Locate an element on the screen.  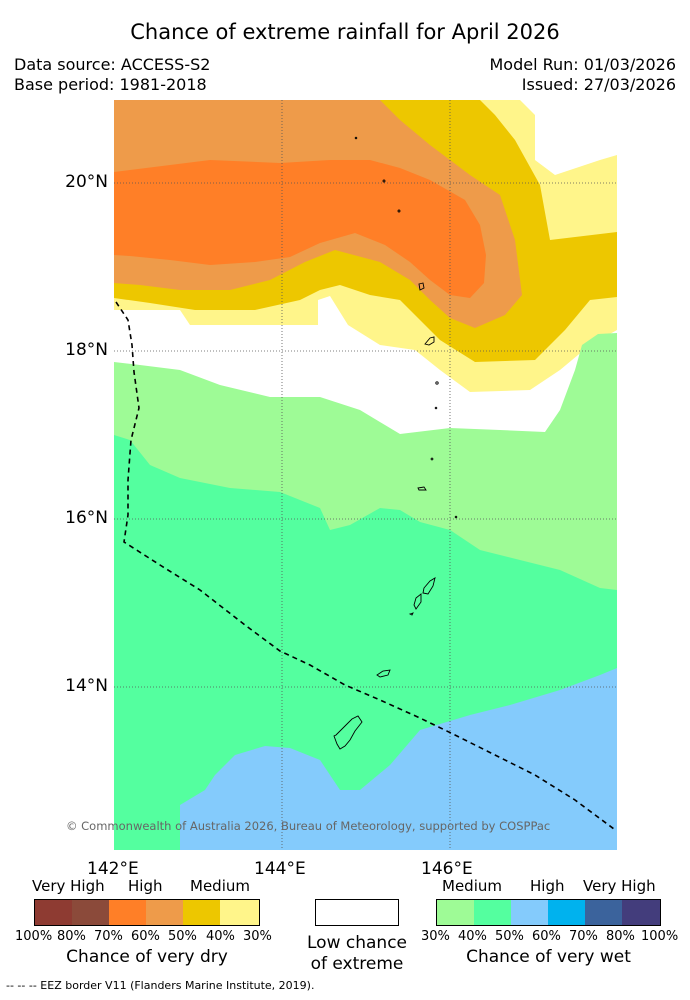
dry-category-high: High is located at coordinates (145, 886).